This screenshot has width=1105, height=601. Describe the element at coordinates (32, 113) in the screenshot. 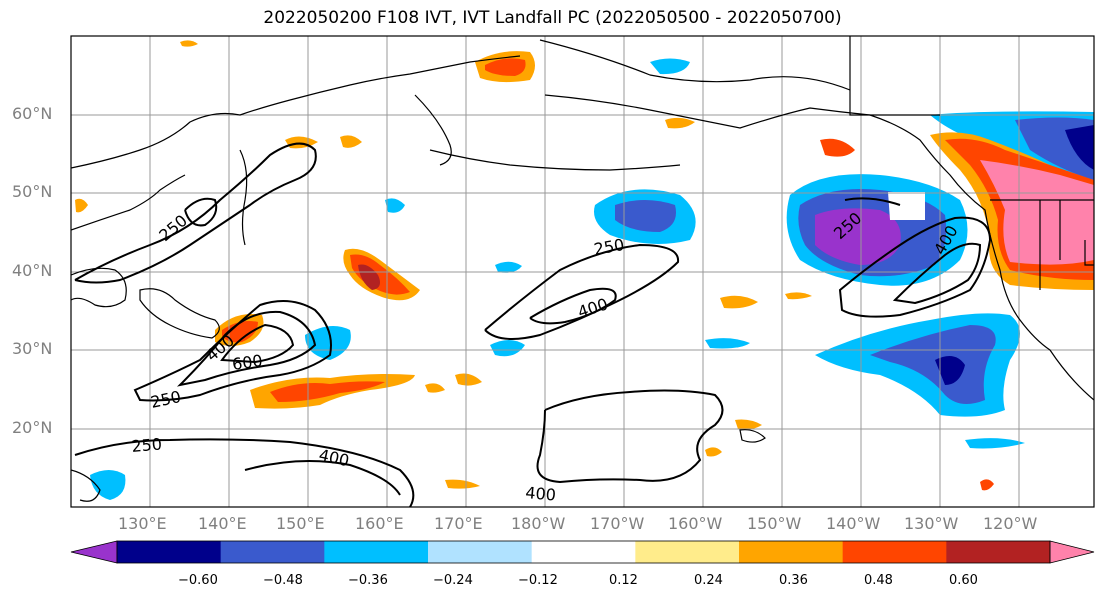

I see `lat-label-60n: 60°N` at that location.